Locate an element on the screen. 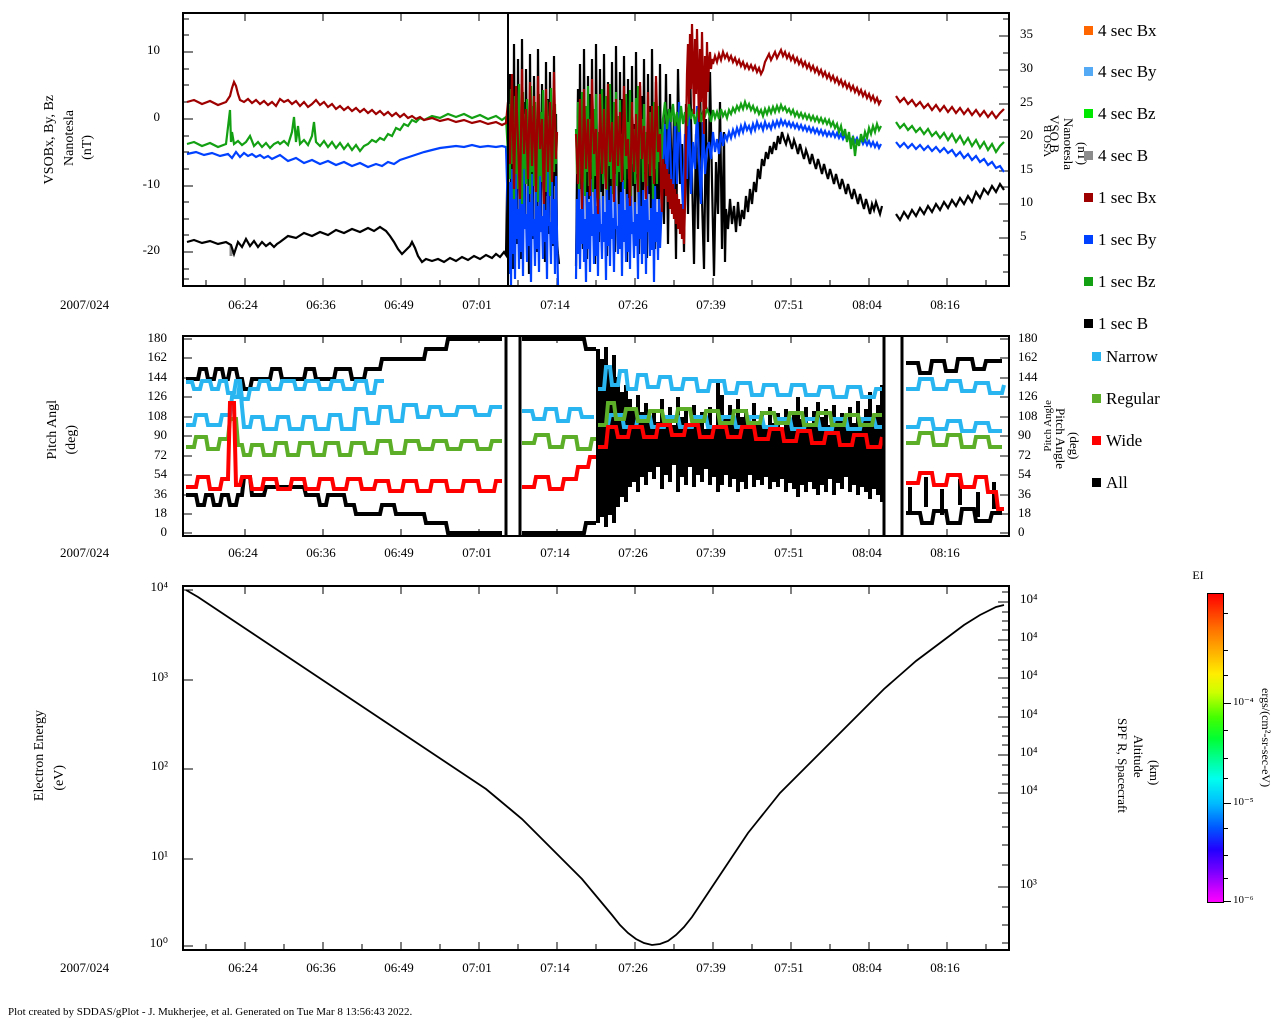 This screenshot has width=1280, height=1024. panel3-ytick-1e2: 10² is located at coordinates (159, 765).